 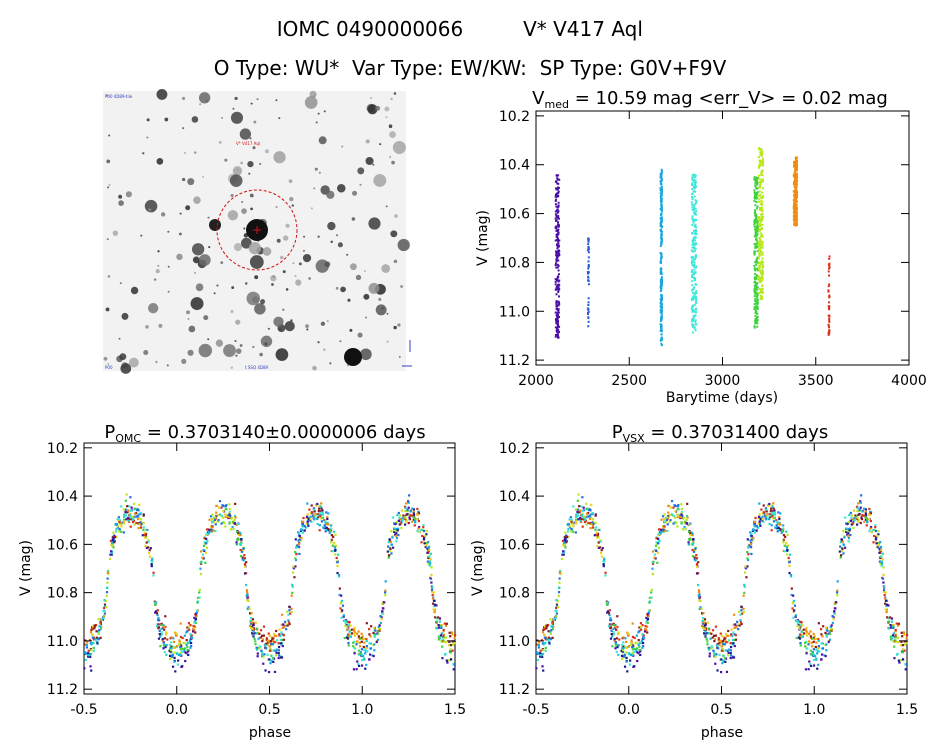 I want to click on phase-omc-frame, so click(x=269, y=568).